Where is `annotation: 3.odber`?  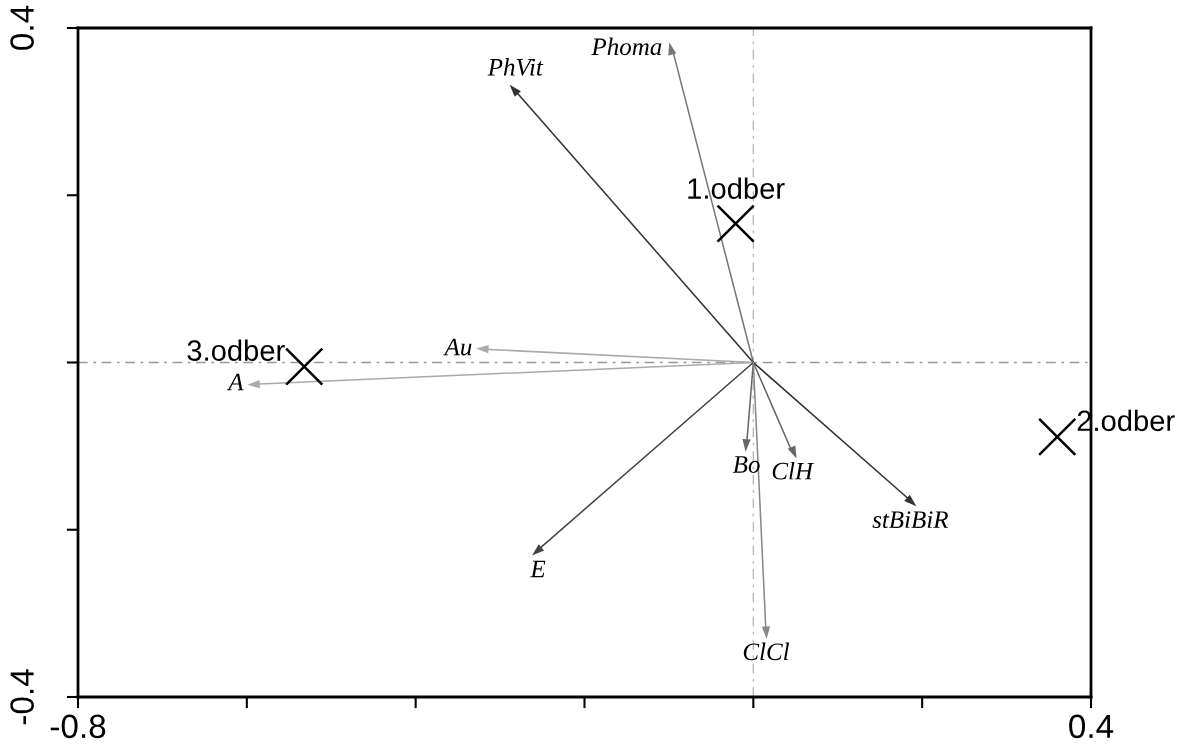 annotation: 3.odber is located at coordinates (236, 350).